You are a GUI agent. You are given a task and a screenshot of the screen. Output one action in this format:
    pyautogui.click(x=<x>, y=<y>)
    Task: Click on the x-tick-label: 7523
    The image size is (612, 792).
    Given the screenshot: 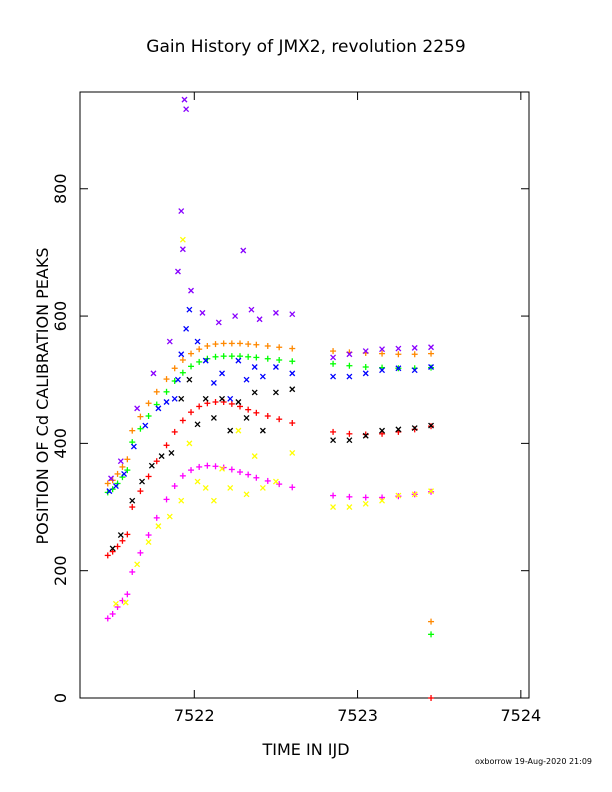 What is the action you would take?
    pyautogui.click(x=357, y=715)
    